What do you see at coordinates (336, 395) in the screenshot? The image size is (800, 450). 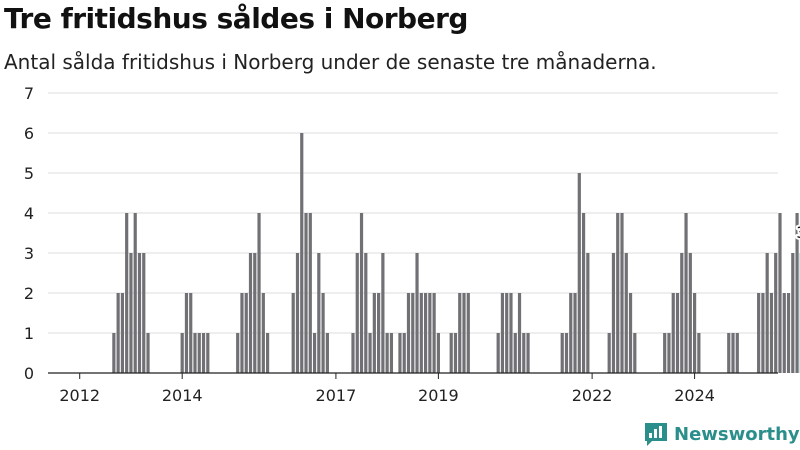 I see `x-tick-label: 2017` at bounding box center [336, 395].